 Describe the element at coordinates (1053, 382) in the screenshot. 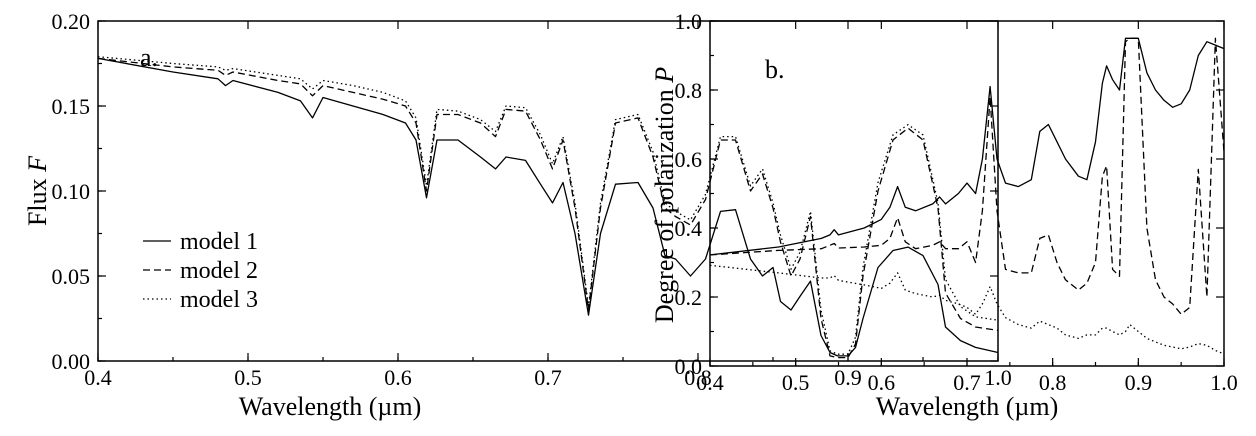

I see `panel-b-x-tick-label: 0.8` at that location.